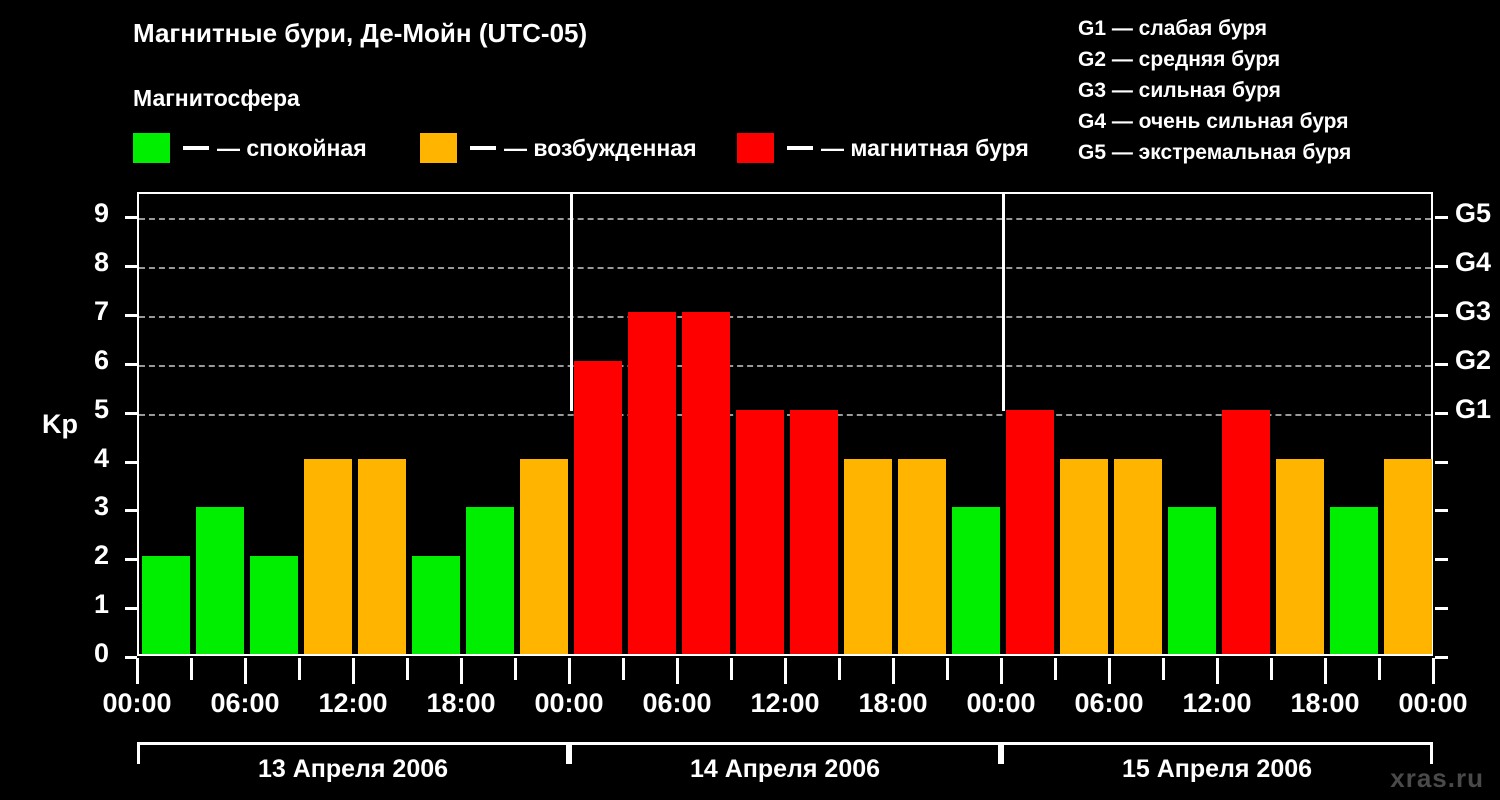 The width and height of the screenshot is (1500, 800). What do you see at coordinates (1179, 59) in the screenshot?
I see `g-scale-line-2: G2 — средняя буря` at bounding box center [1179, 59].